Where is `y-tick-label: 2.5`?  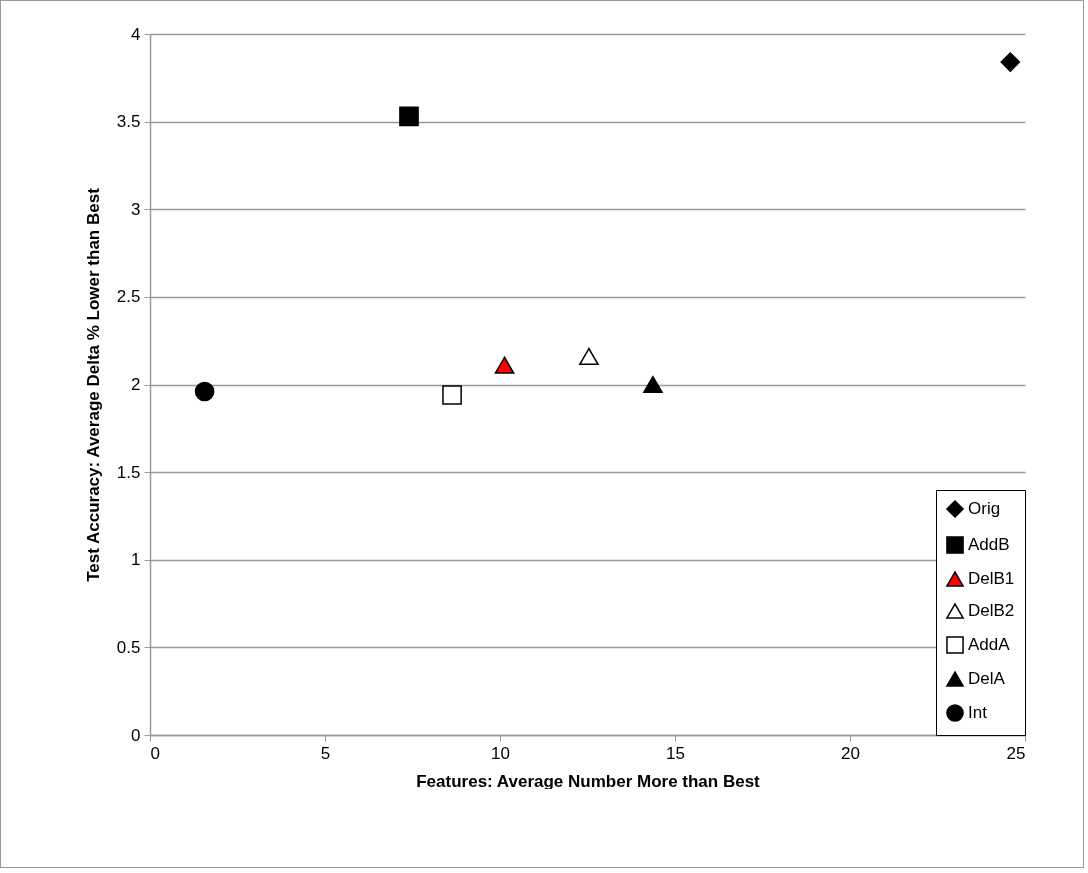 y-tick-label: 2.5 is located at coordinates (128, 297).